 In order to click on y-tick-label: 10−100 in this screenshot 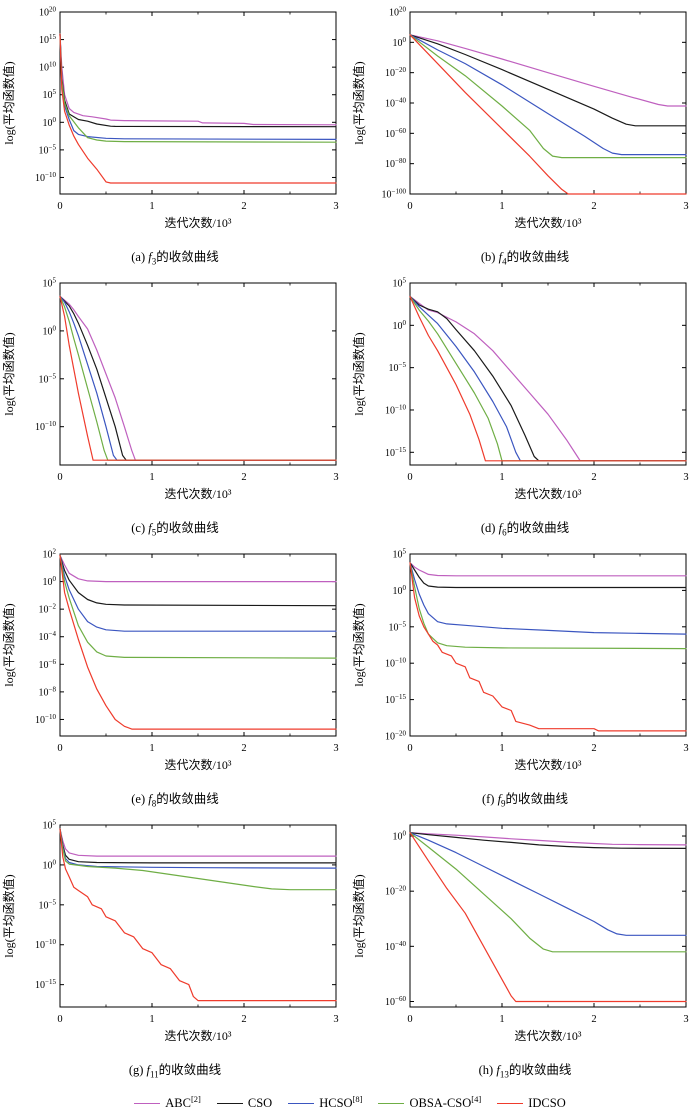, I will do `click(394, 194)`.